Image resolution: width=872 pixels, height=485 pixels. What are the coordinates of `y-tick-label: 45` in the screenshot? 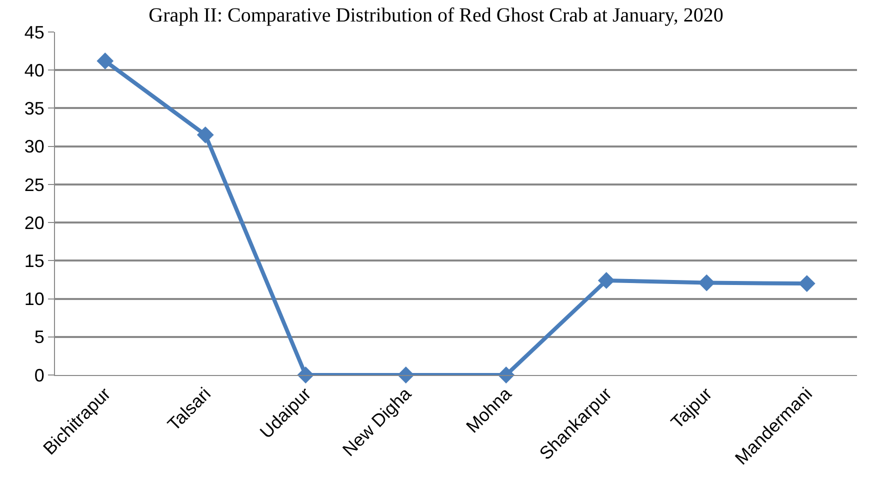 It's located at (34, 32).